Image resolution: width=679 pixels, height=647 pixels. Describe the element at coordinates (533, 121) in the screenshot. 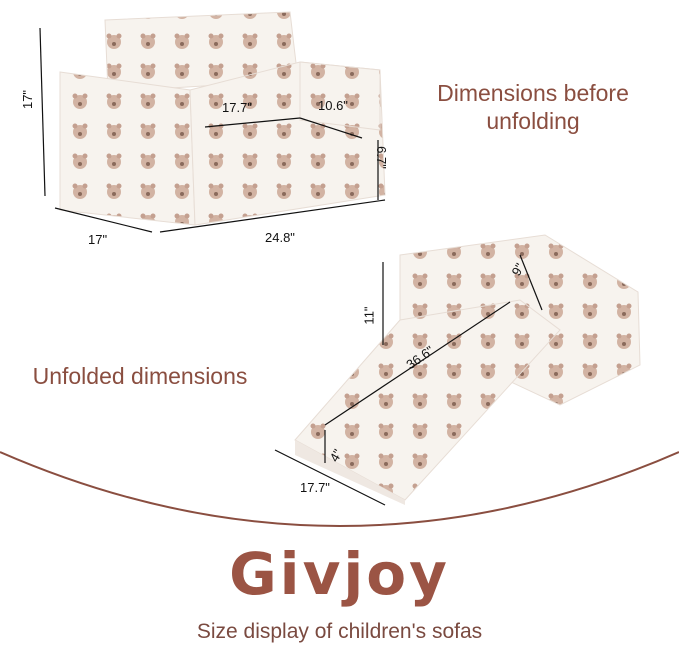

I see `caption-folded-line2: unfolding` at that location.